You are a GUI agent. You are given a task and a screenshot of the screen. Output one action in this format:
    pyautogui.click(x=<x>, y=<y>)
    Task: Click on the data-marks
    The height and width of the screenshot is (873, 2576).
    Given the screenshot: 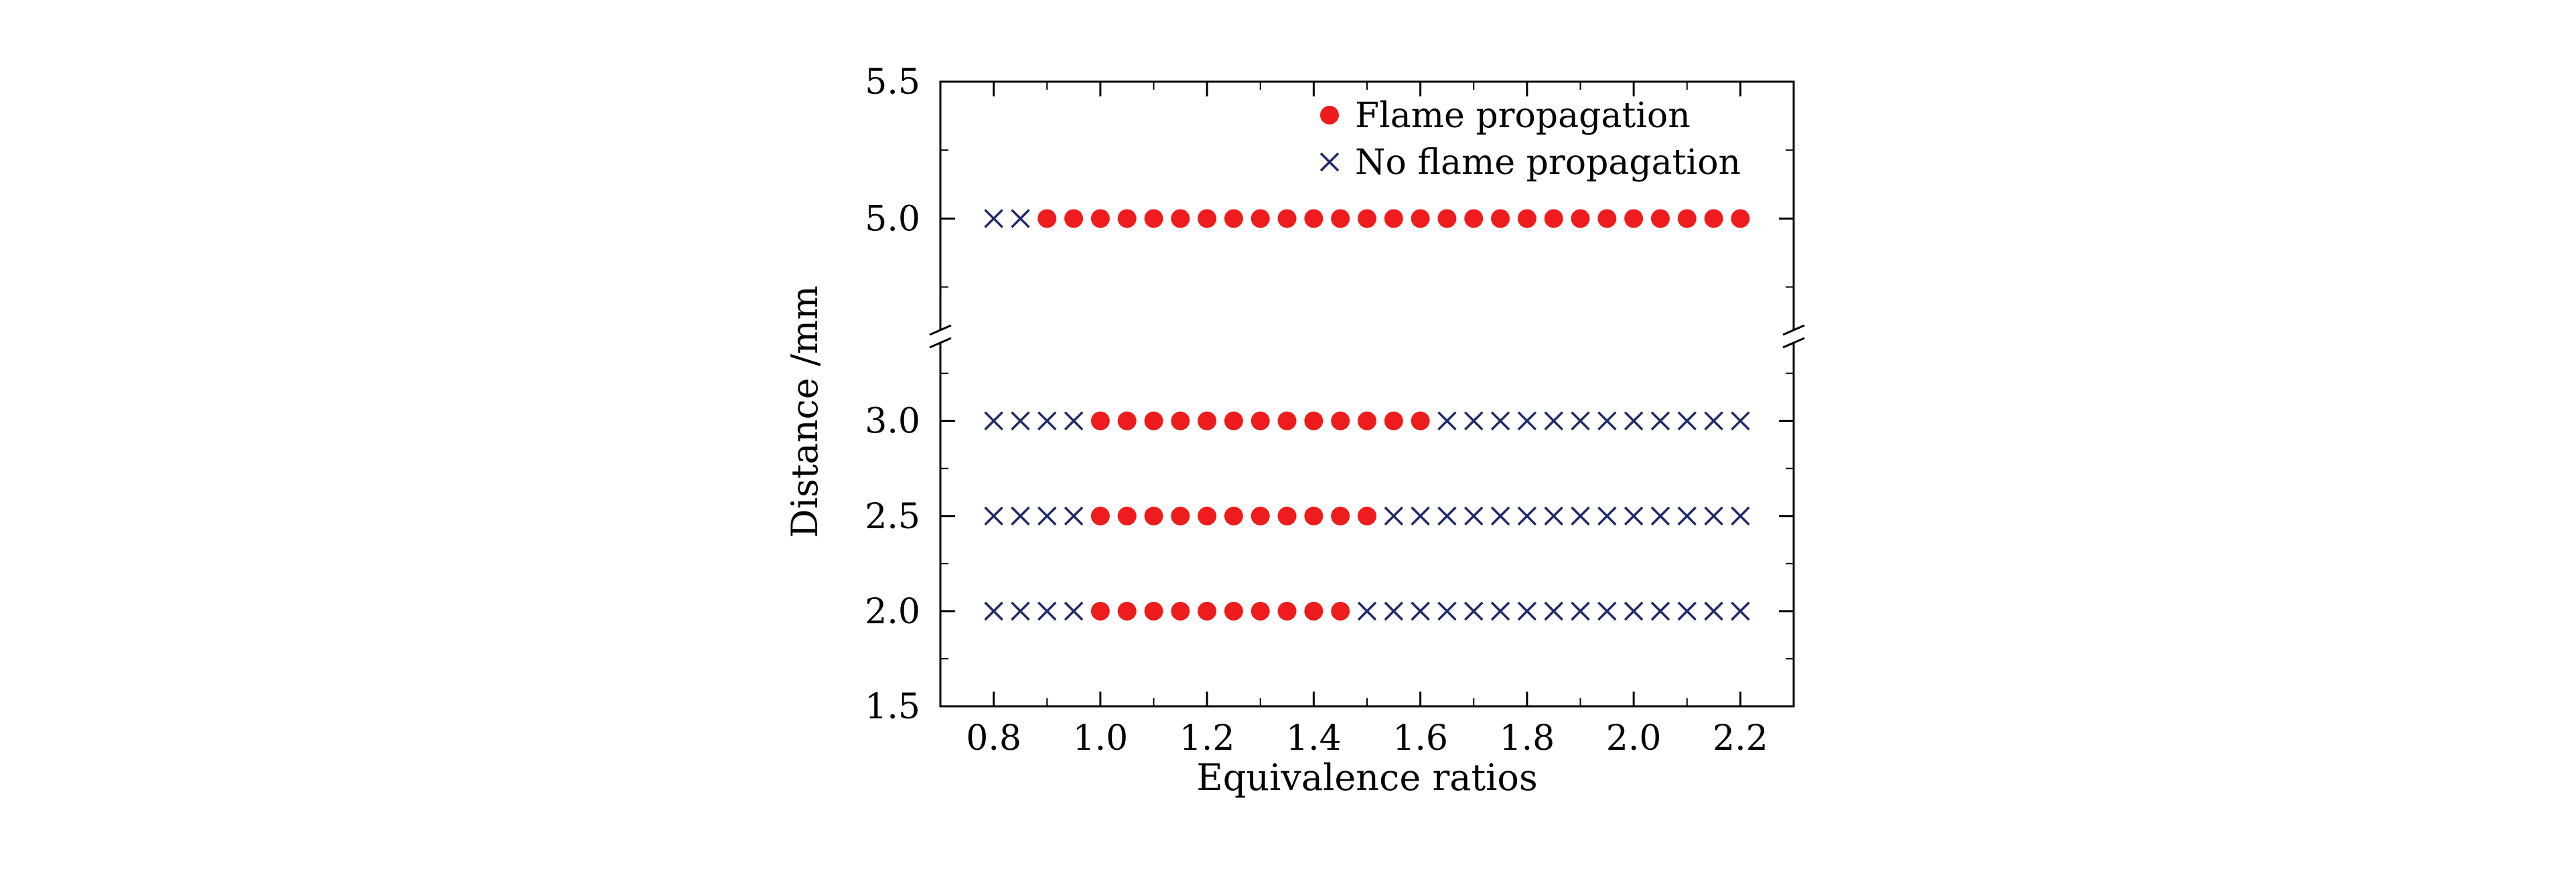 What is the action you would take?
    pyautogui.click(x=1367, y=415)
    